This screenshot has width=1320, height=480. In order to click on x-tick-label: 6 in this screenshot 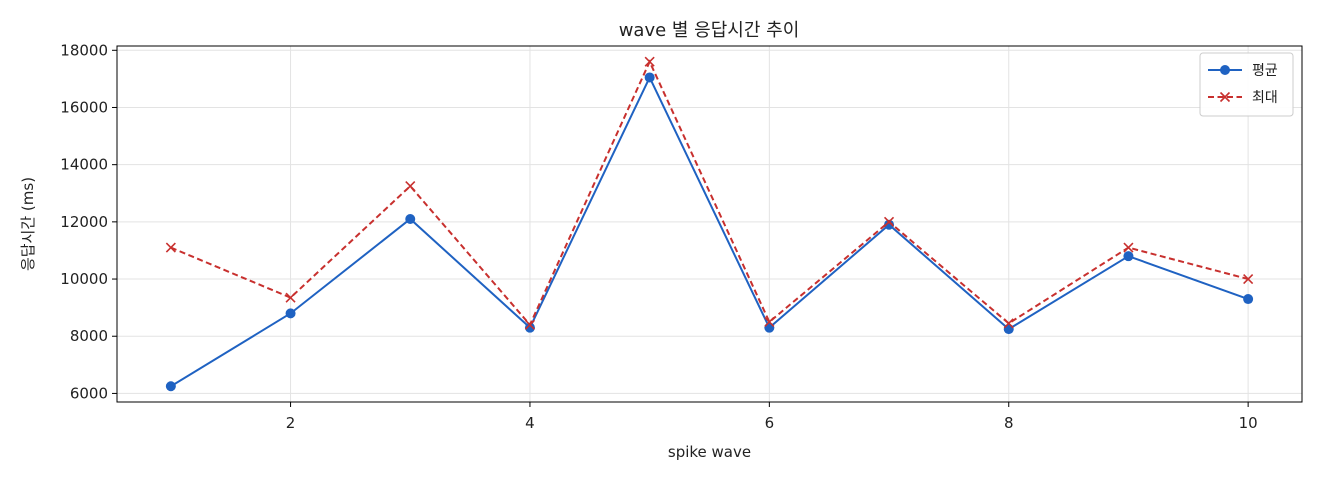, I will do `click(770, 423)`.